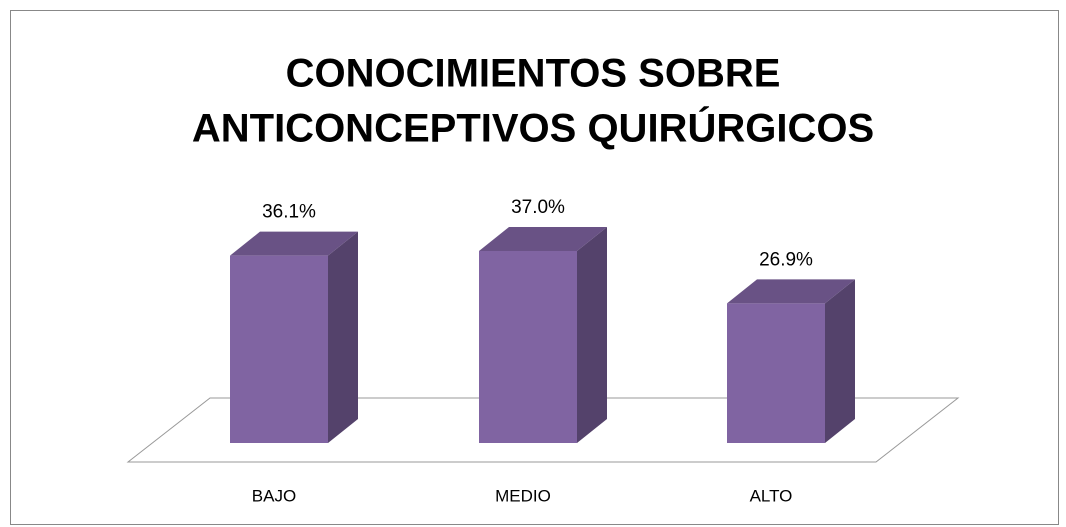 The height and width of the screenshot is (527, 1066). What do you see at coordinates (533, 74) in the screenshot?
I see `chart-title: CONOCIMIENTOS SOBRE` at bounding box center [533, 74].